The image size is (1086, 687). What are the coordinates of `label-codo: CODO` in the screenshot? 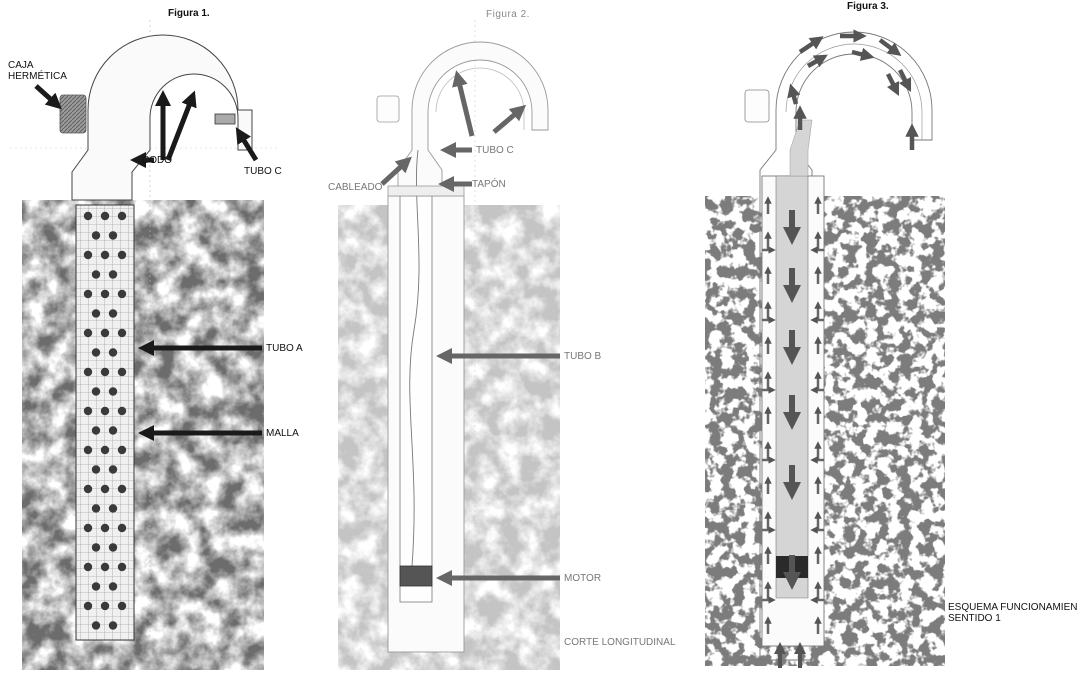 It's located at (157, 160).